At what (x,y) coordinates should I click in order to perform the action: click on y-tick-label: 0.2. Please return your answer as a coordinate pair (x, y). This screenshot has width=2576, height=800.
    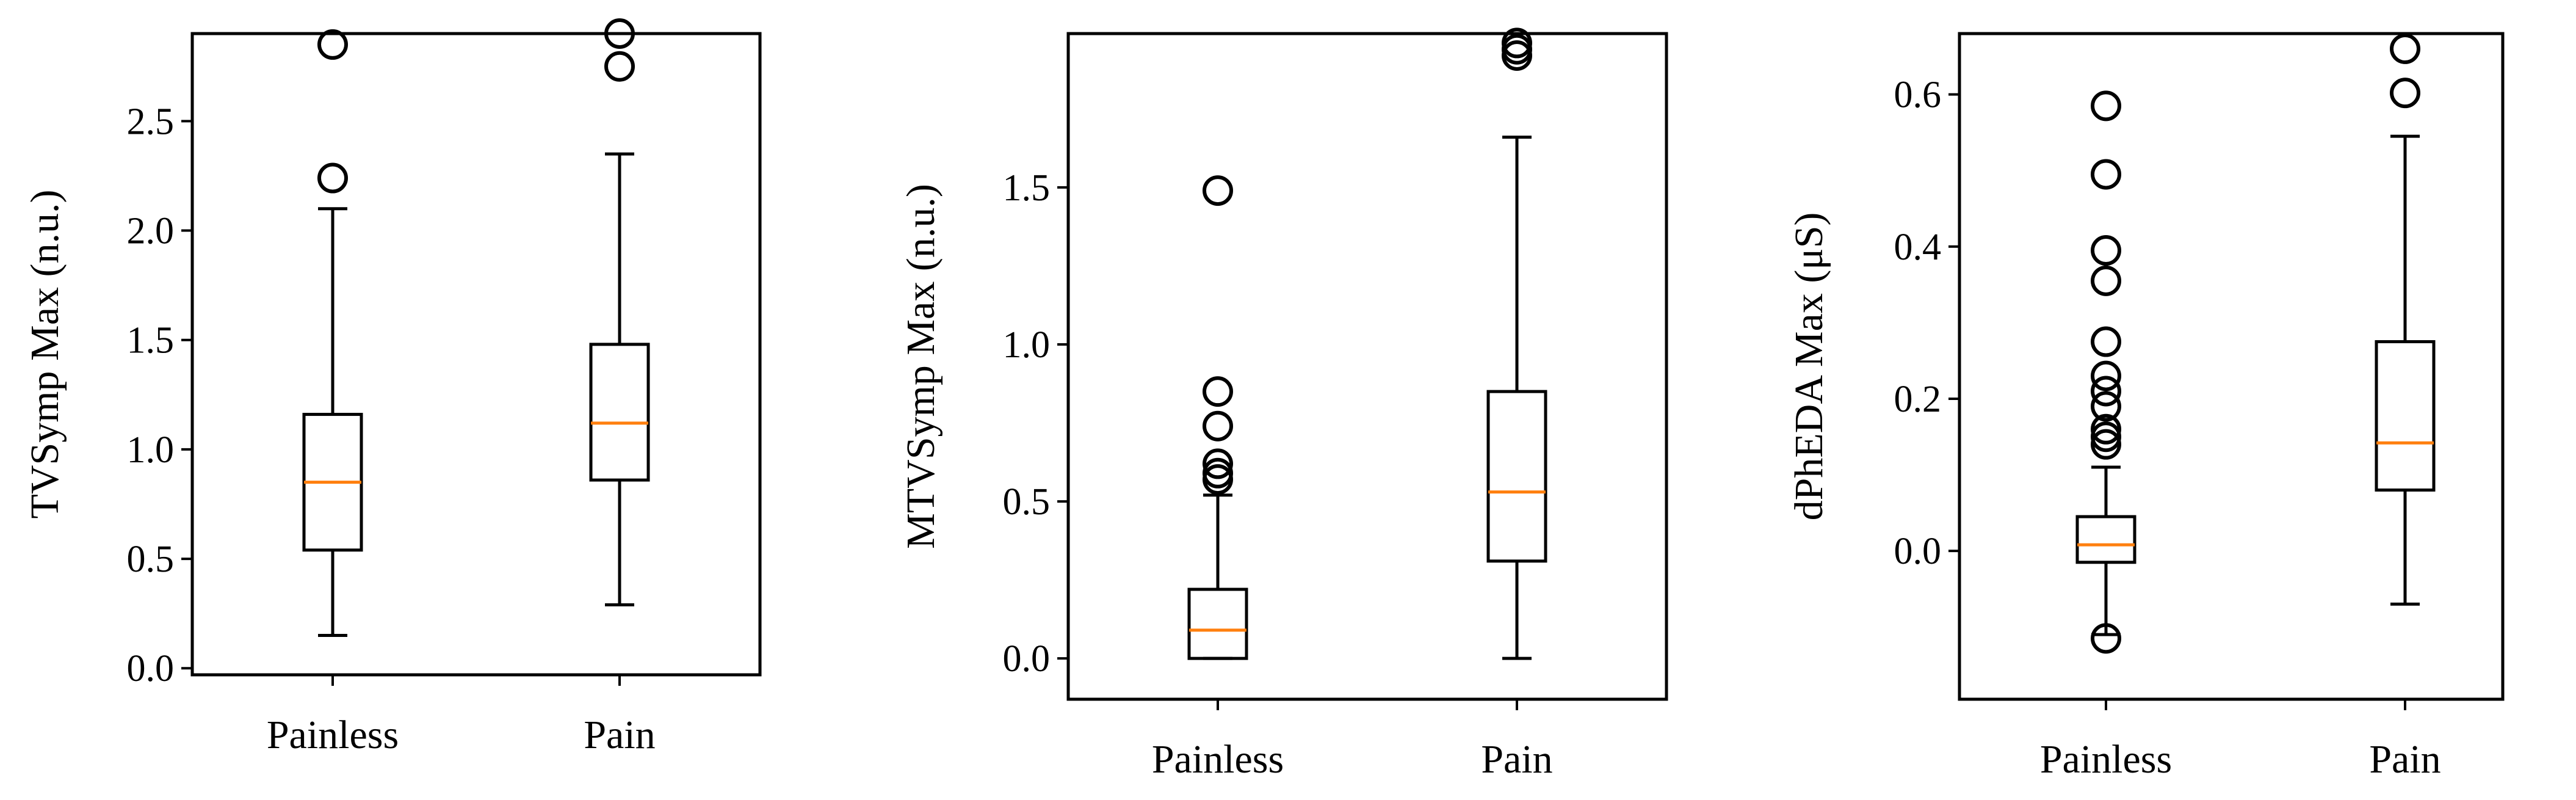
    Looking at the image, I should click on (1918, 399).